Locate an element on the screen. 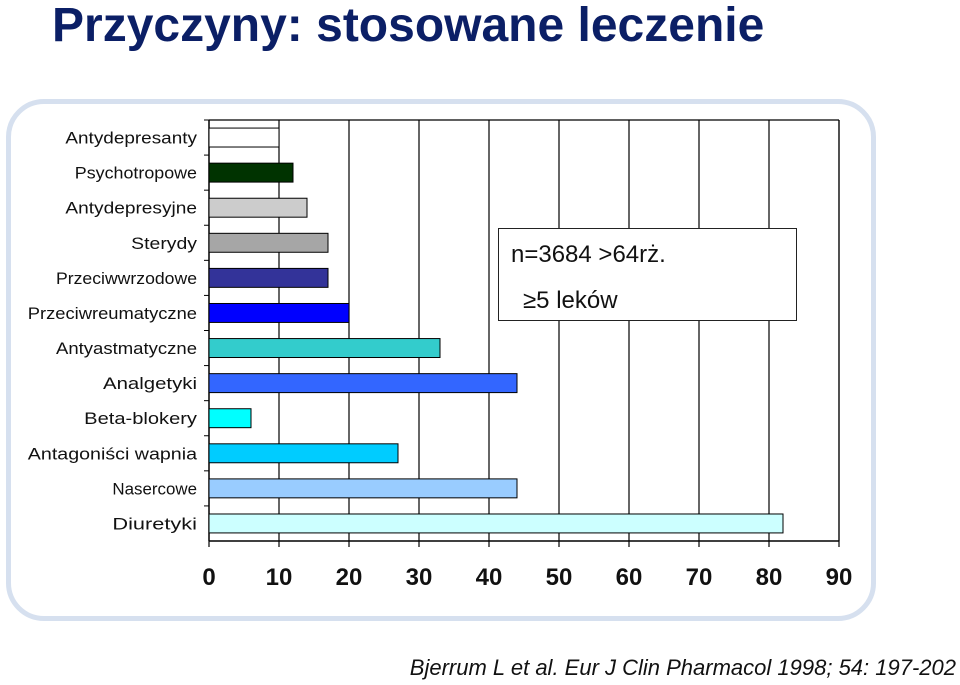  x-tick-label: 60 is located at coordinates (629, 577).